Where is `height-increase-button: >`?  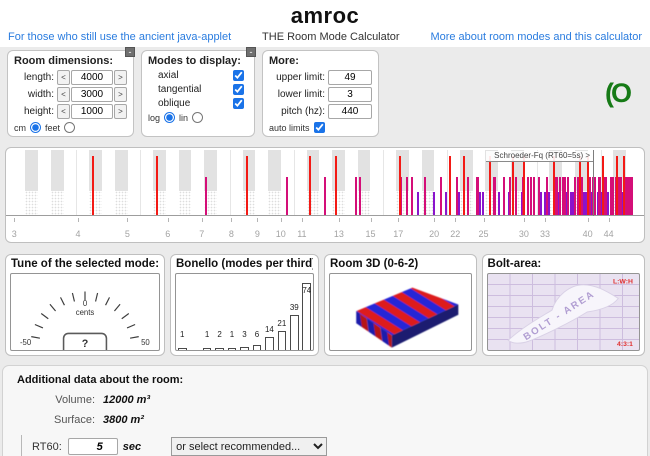 height-increase-button: > is located at coordinates (120, 111).